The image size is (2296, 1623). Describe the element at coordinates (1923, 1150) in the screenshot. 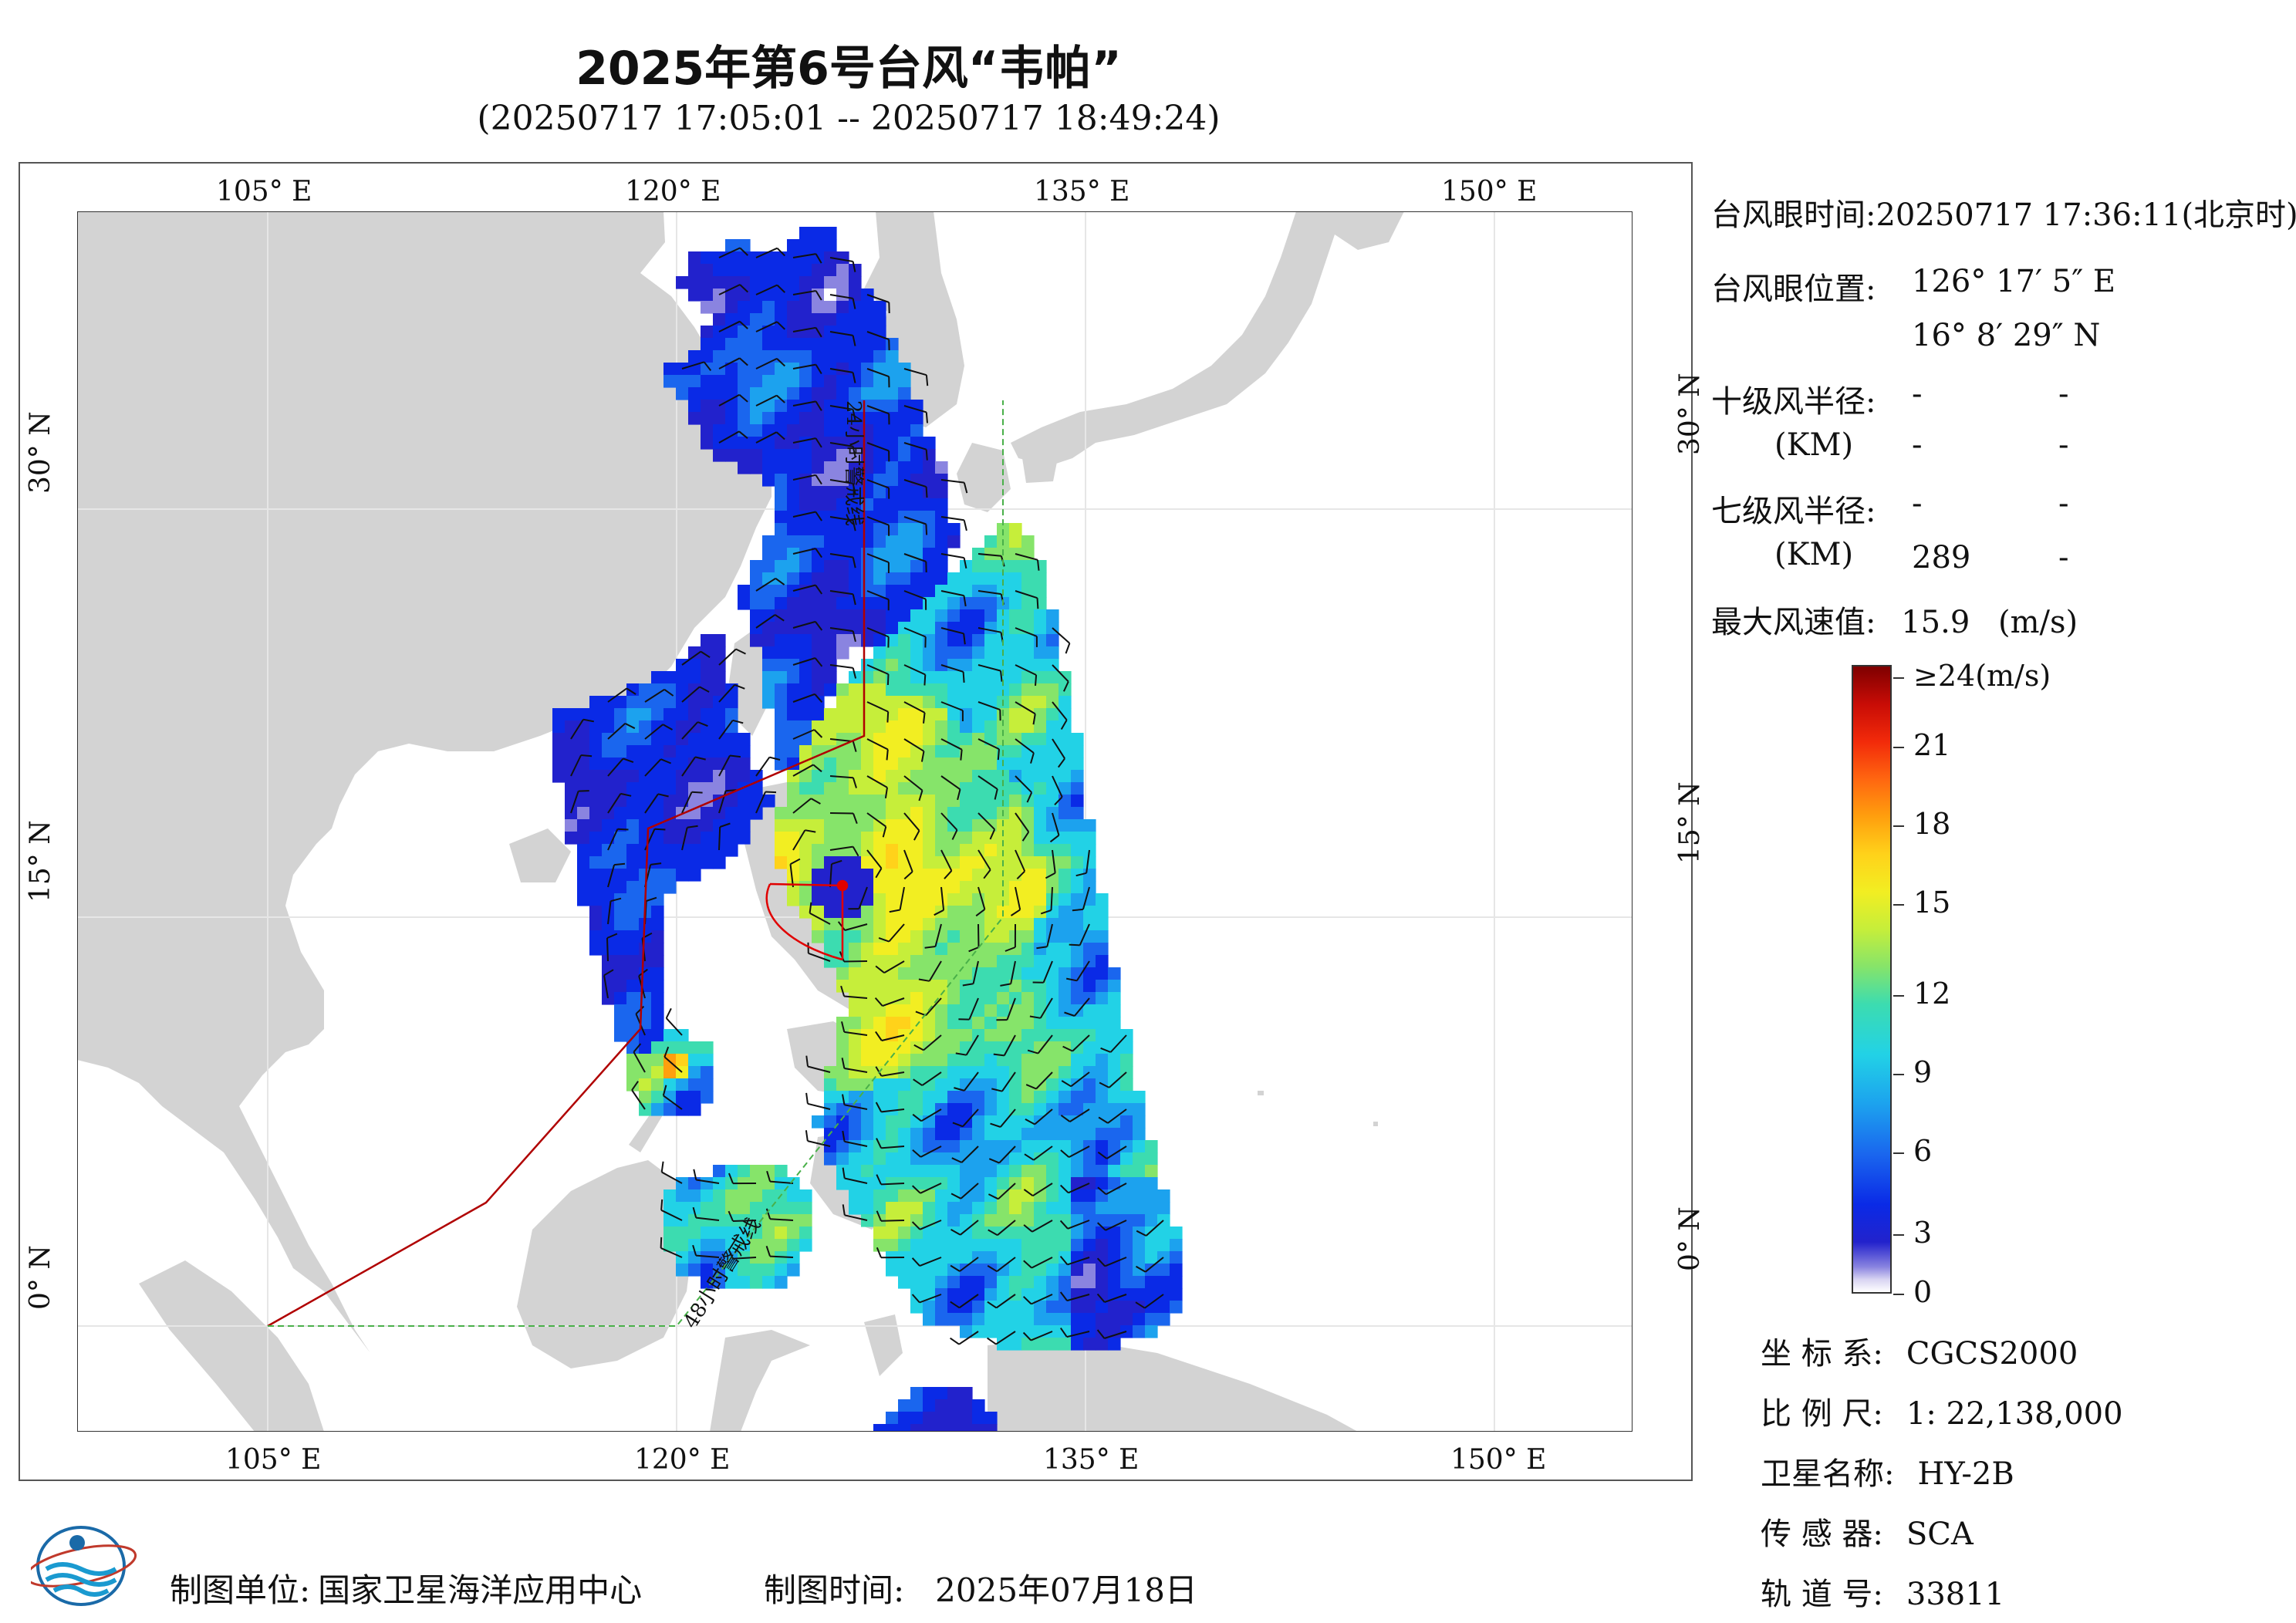

I see `colorbar-label: 6` at that location.